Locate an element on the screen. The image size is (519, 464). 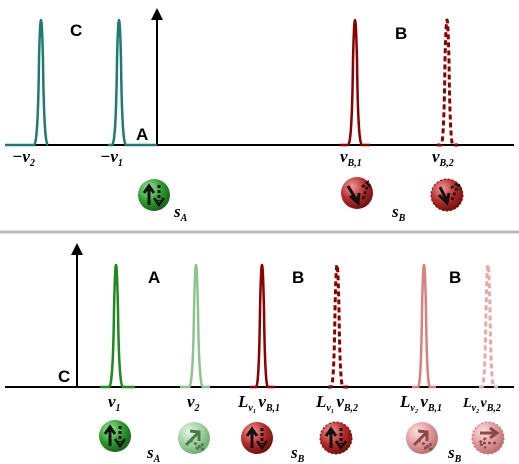
bottom-spin-label-b2: sB is located at coordinates (454, 453).